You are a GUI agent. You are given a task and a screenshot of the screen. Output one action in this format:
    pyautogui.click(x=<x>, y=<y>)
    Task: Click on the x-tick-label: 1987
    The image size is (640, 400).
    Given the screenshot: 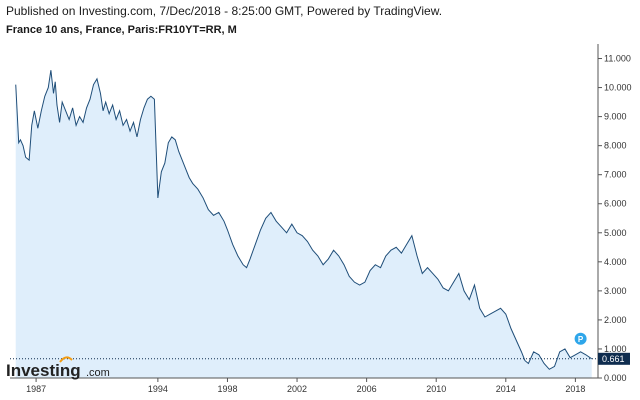 What is the action you would take?
    pyautogui.click(x=36, y=389)
    